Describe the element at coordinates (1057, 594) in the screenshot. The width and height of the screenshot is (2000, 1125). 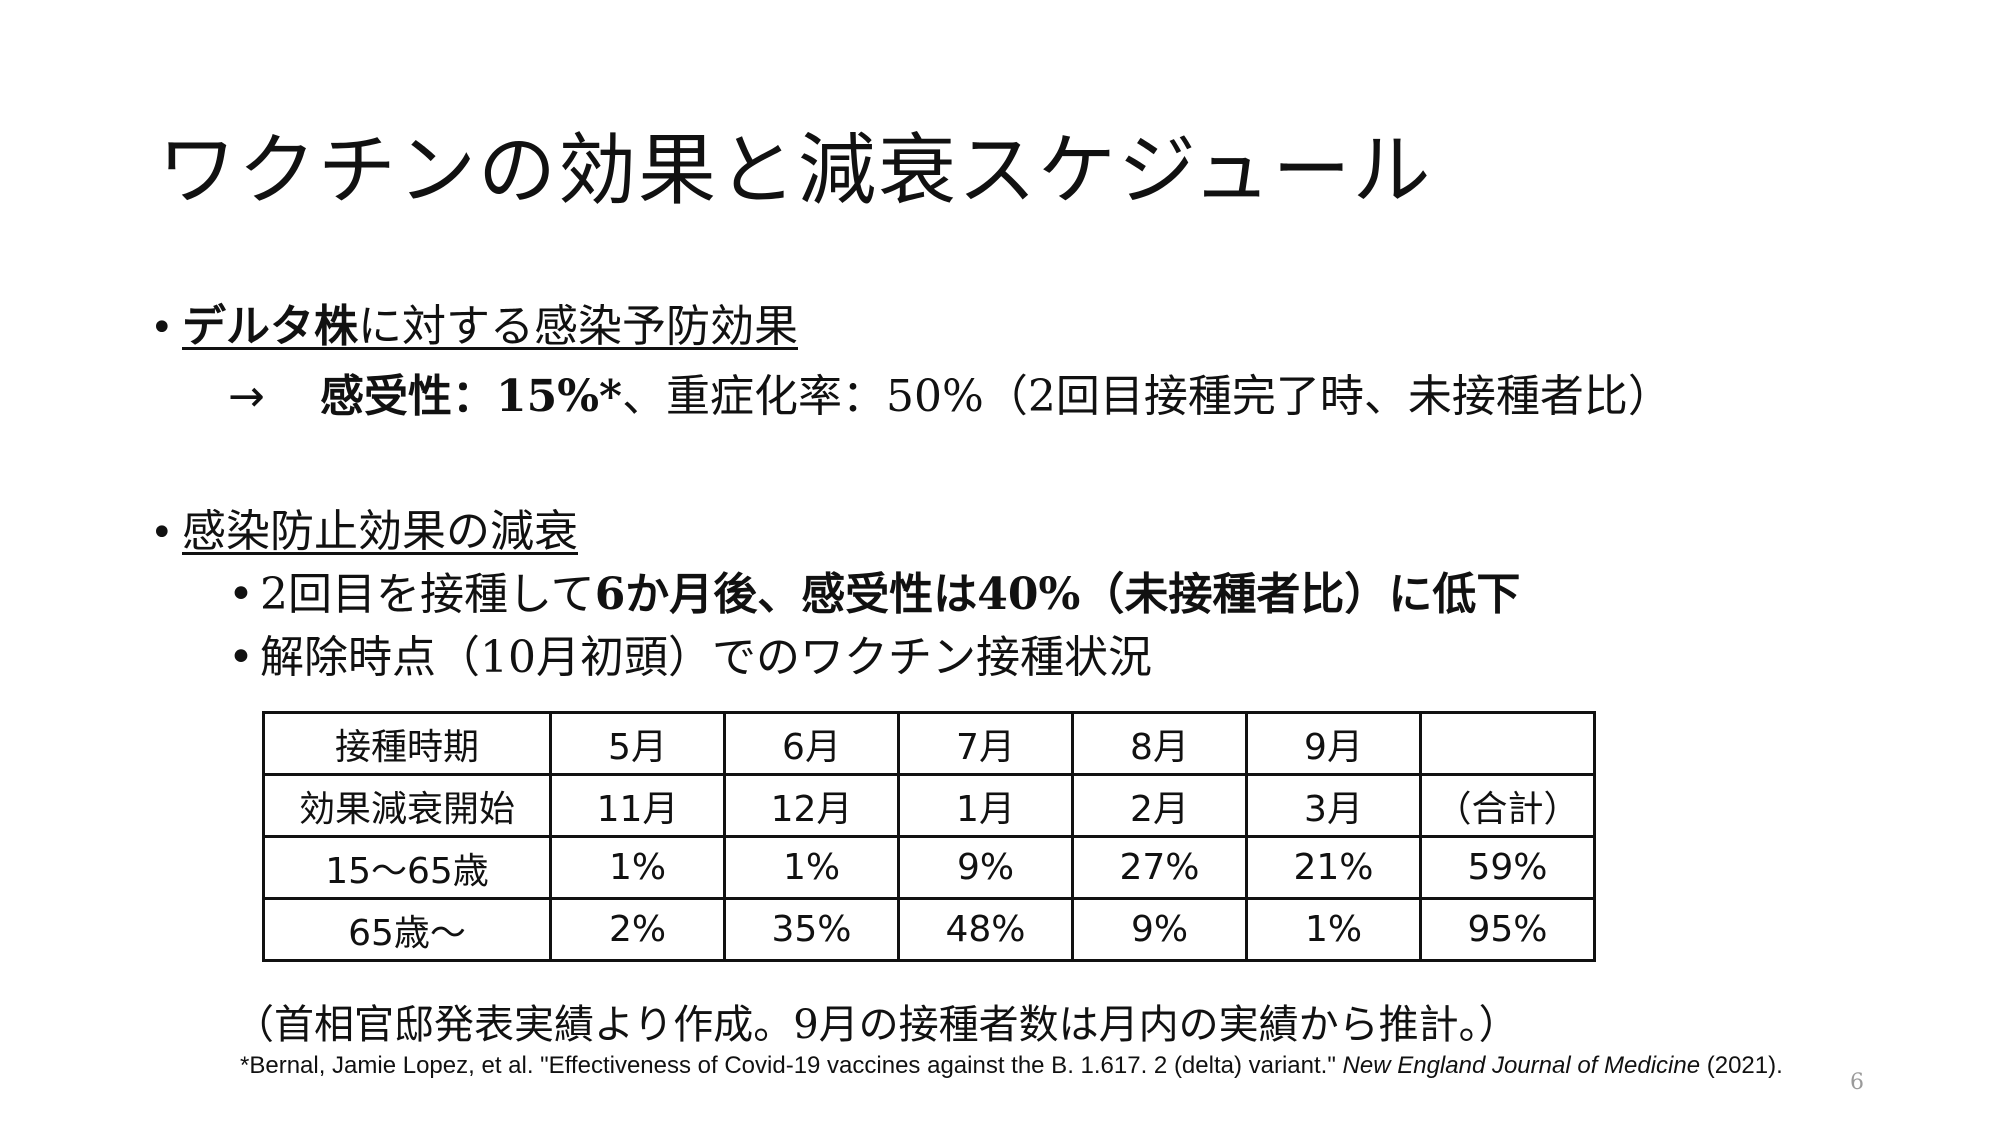
I see `six-months-bold: 6か月後、感受性は40%（未接種者比）に低下` at that location.